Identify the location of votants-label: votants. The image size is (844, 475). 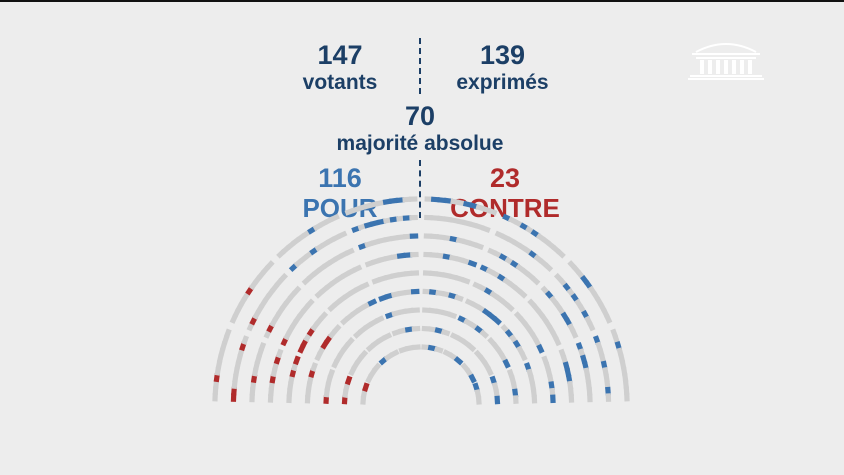
(340, 82).